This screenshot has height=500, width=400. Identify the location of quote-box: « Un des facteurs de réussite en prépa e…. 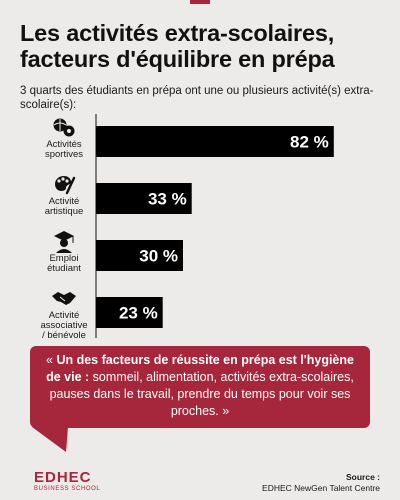
(200, 387).